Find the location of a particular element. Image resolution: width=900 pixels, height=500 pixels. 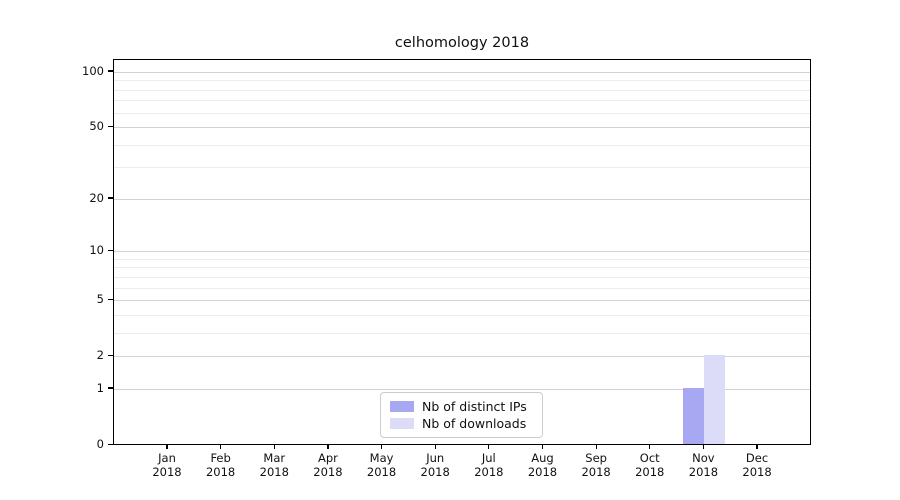

x-tick-label-jun: Jun 2018 is located at coordinates (435, 465).